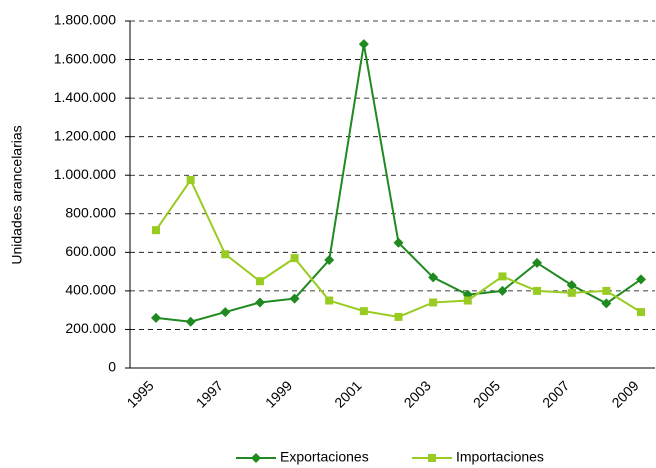 The width and height of the screenshot is (656, 468). What do you see at coordinates (624, 393) in the screenshot?
I see `x-tick-label: 2009` at bounding box center [624, 393].